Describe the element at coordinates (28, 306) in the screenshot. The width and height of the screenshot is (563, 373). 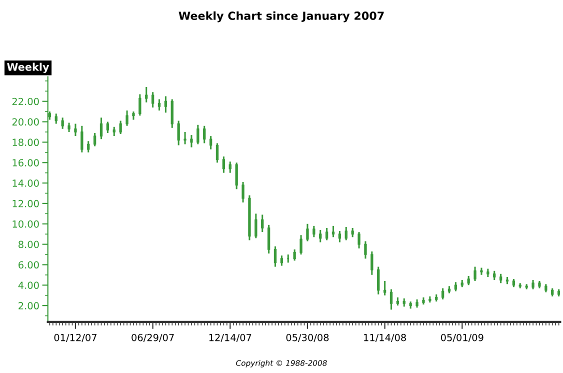
I see `y-tick-label: 2.00` at that location.